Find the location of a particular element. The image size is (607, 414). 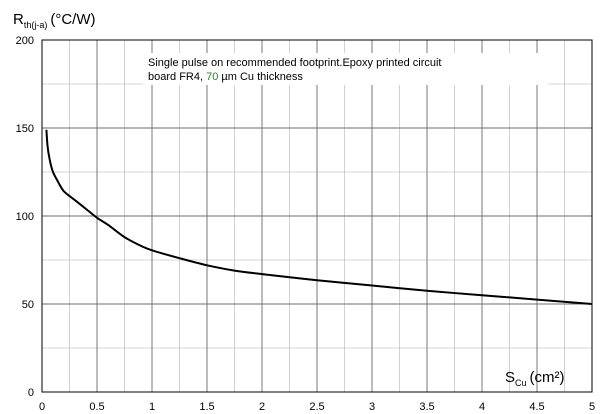

y-axis-title: Rth(j-a) (°C/W) is located at coordinates (54, 20).